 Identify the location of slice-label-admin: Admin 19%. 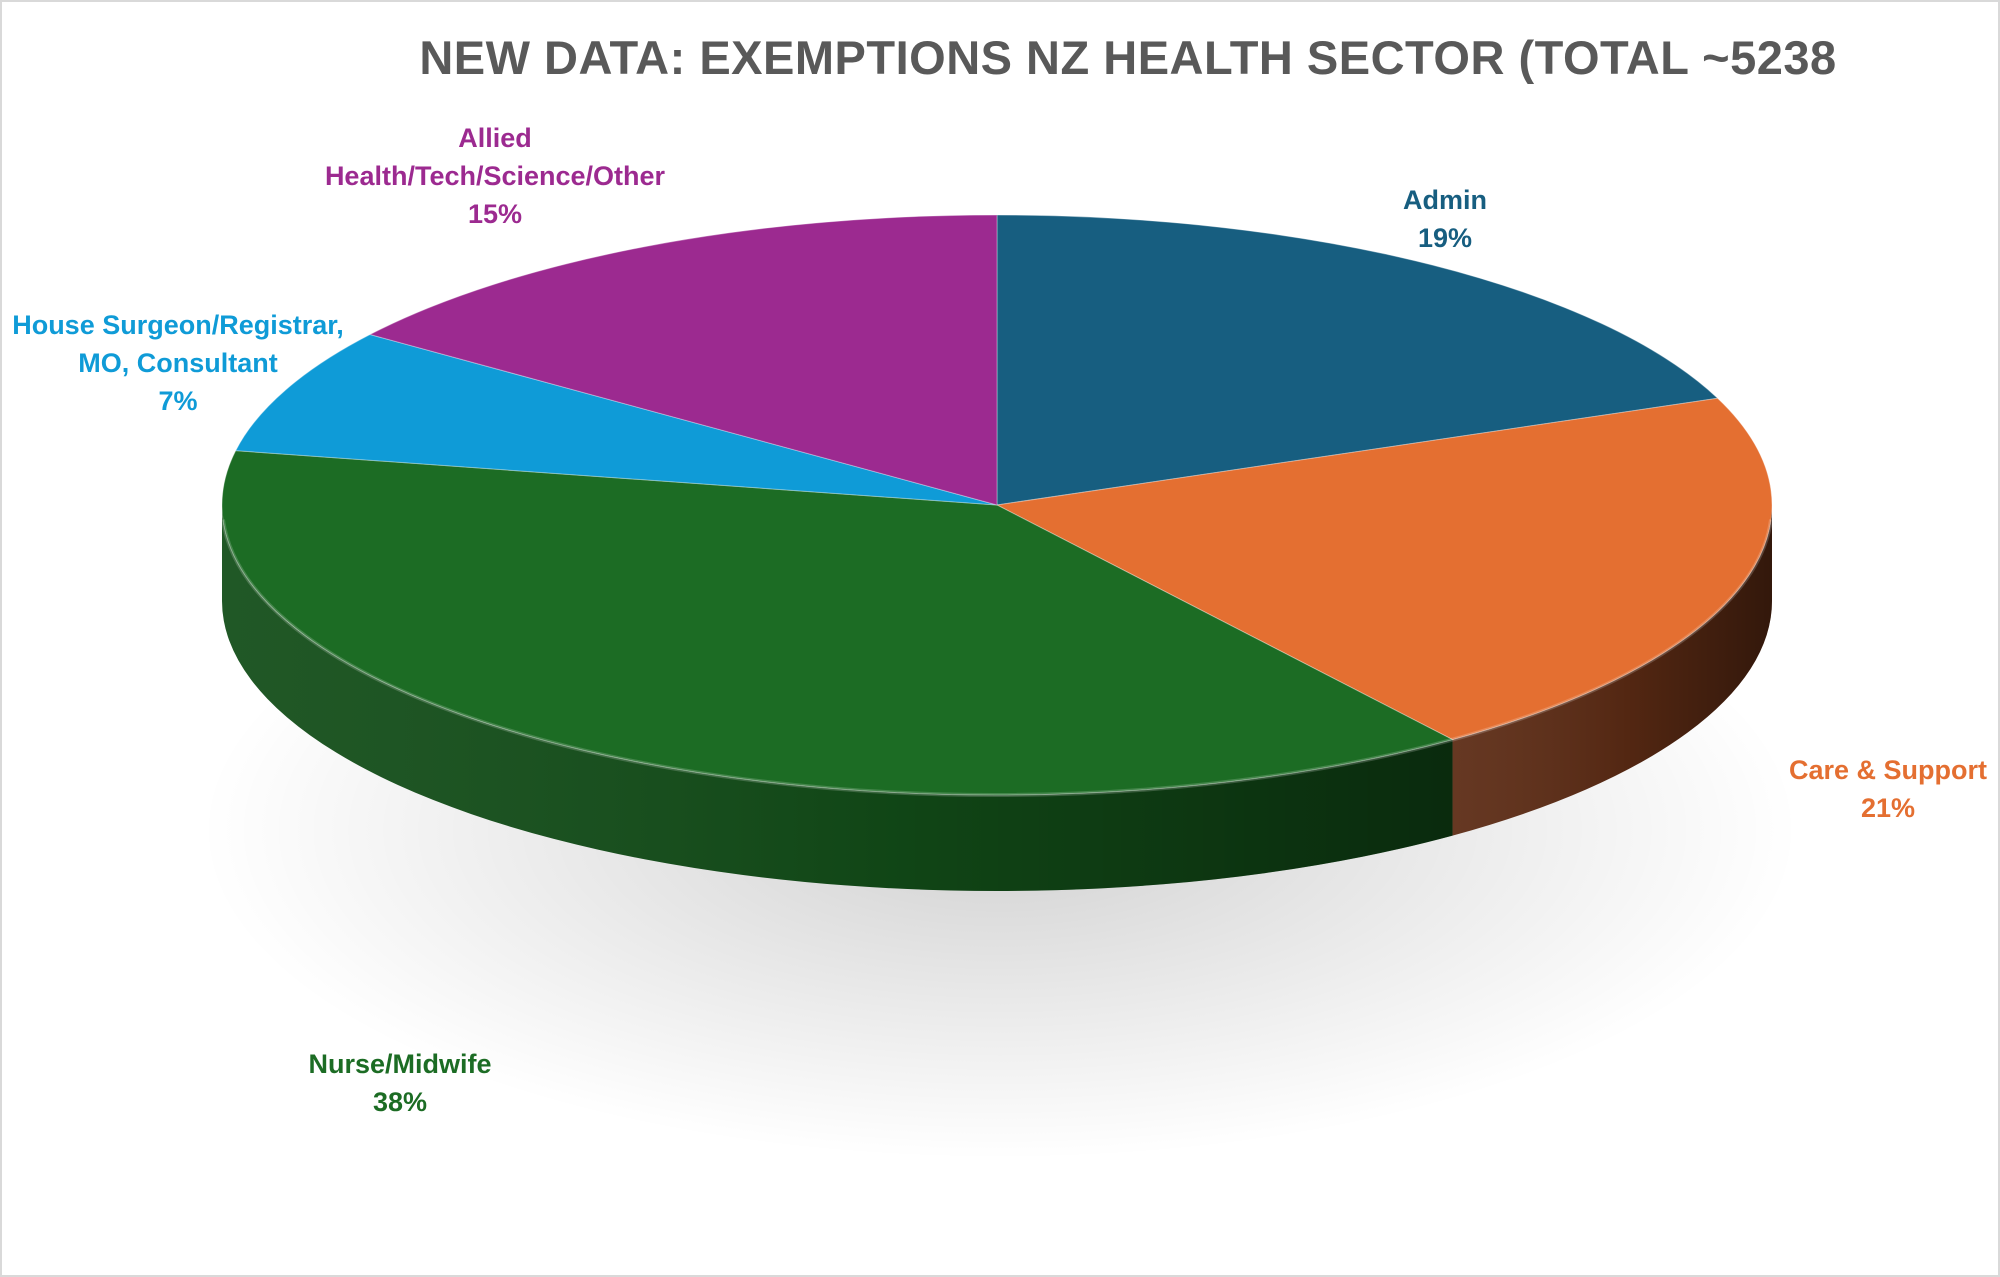
(1445, 219).